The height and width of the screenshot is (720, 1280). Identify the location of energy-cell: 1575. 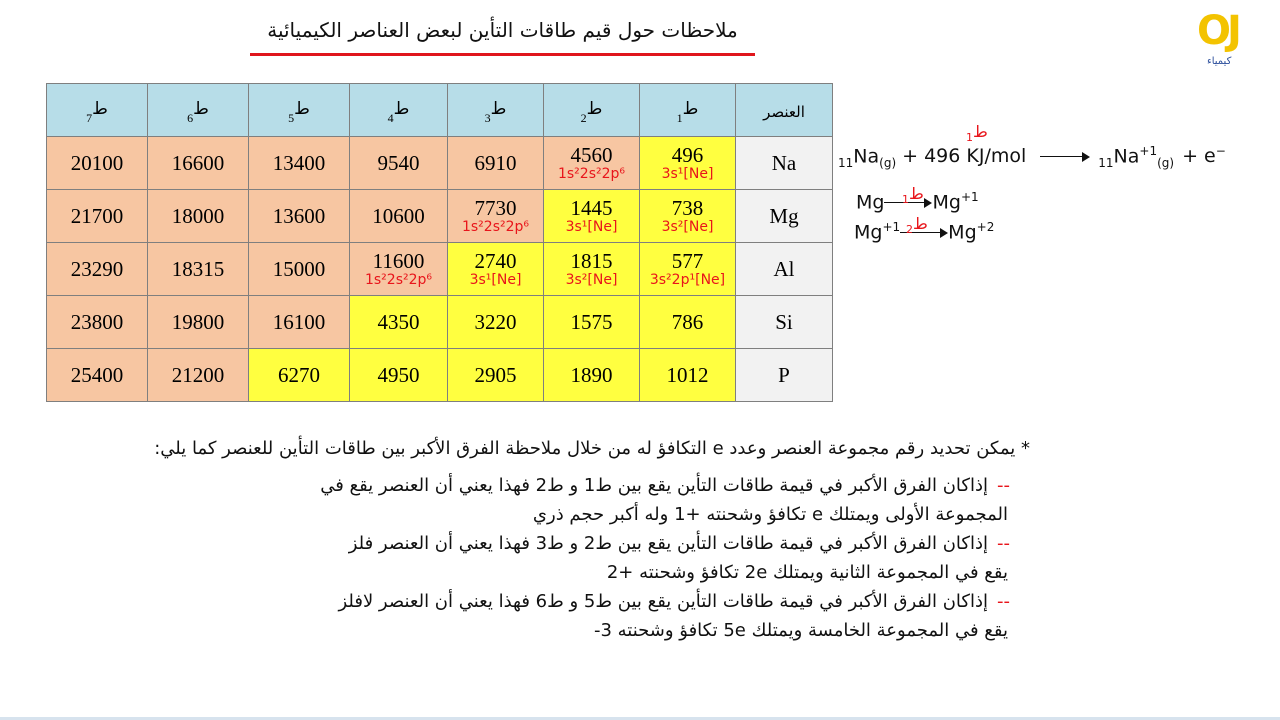
(591, 322).